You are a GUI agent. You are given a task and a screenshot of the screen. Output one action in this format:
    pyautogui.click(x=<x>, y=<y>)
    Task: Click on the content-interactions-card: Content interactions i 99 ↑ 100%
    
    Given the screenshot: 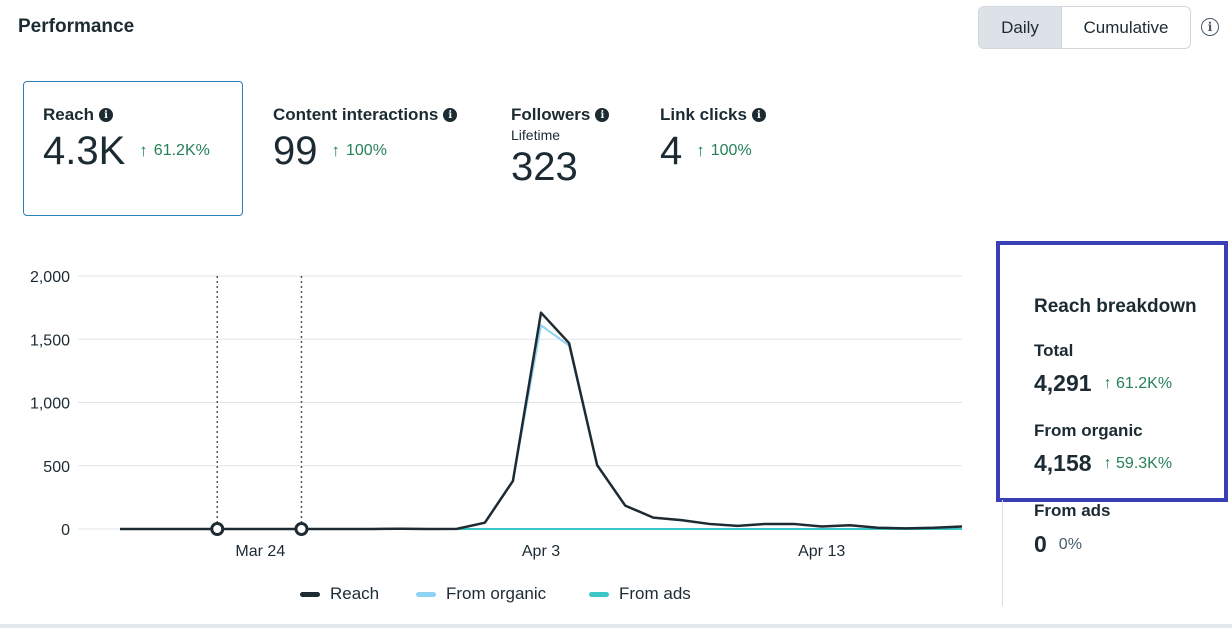 What is the action you would take?
    pyautogui.click(x=365, y=139)
    